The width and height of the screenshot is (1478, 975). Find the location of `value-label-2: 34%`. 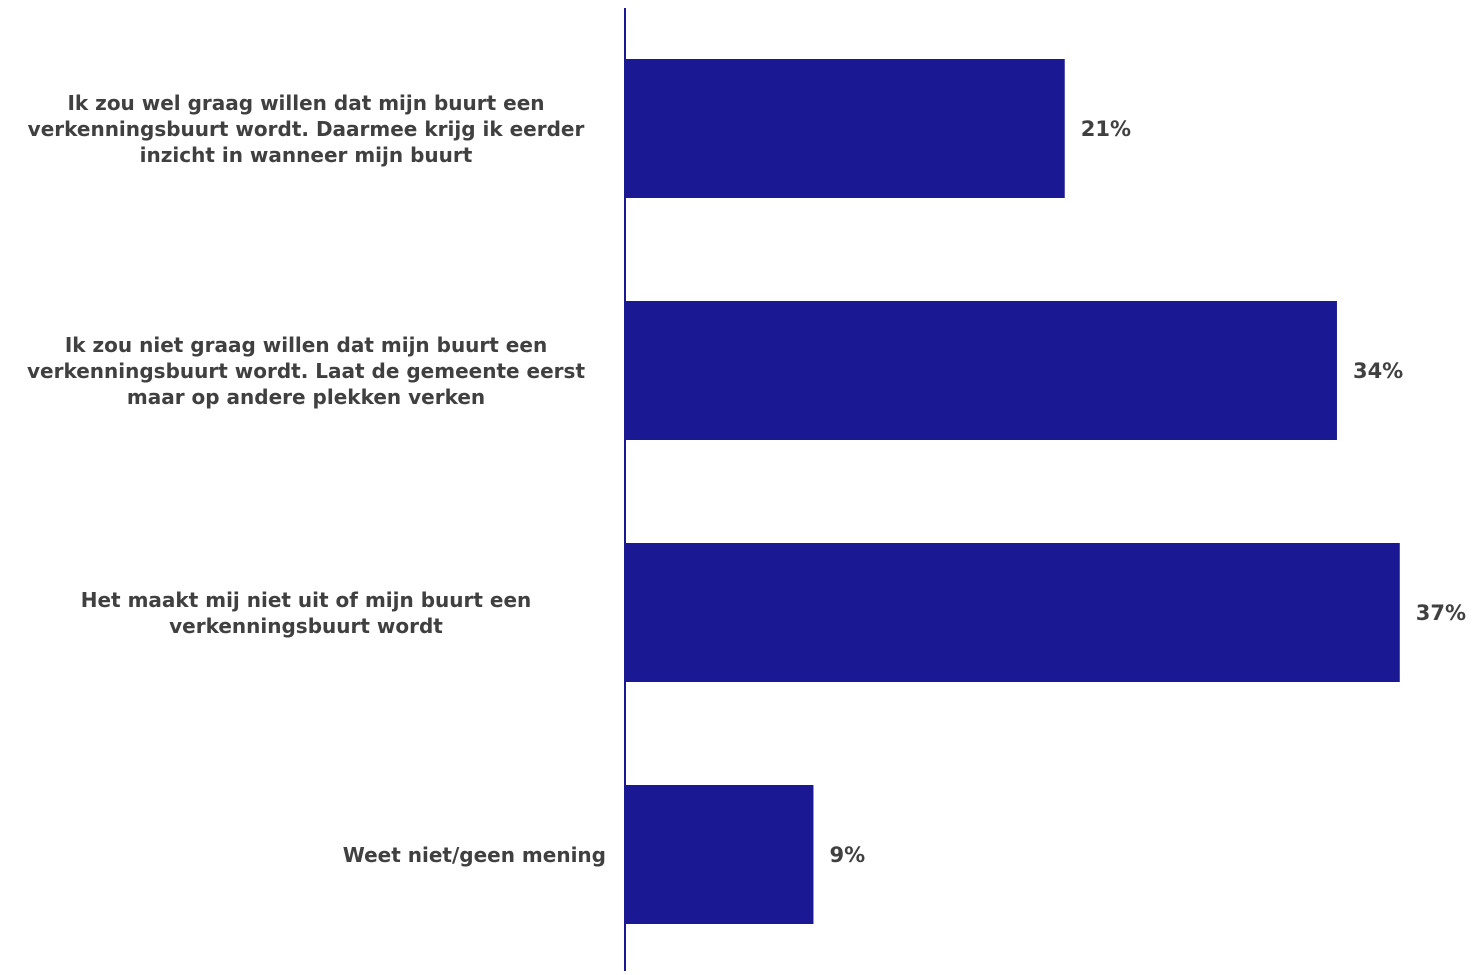

value-label-2: 34% is located at coordinates (1378, 370).